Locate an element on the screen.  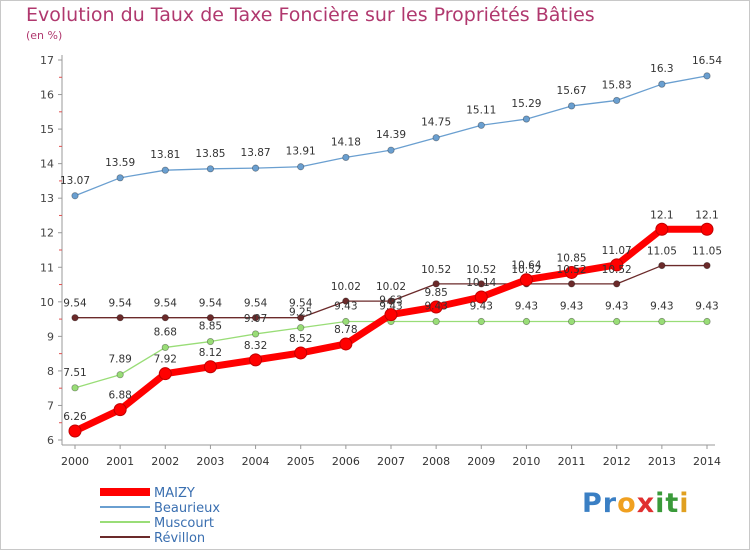
data-label-muscourt: 9.07 is located at coordinates (255, 319).